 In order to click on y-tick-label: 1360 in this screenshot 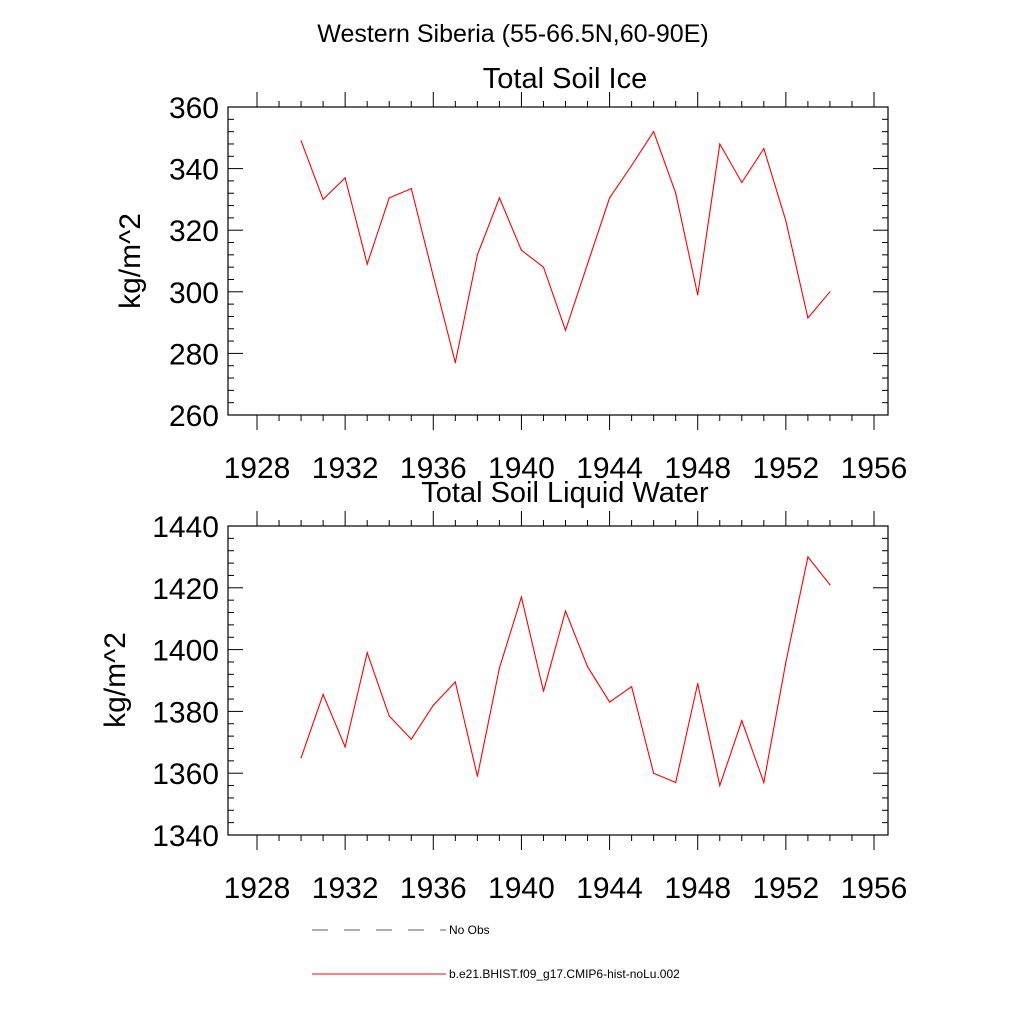, I will do `click(185, 774)`.